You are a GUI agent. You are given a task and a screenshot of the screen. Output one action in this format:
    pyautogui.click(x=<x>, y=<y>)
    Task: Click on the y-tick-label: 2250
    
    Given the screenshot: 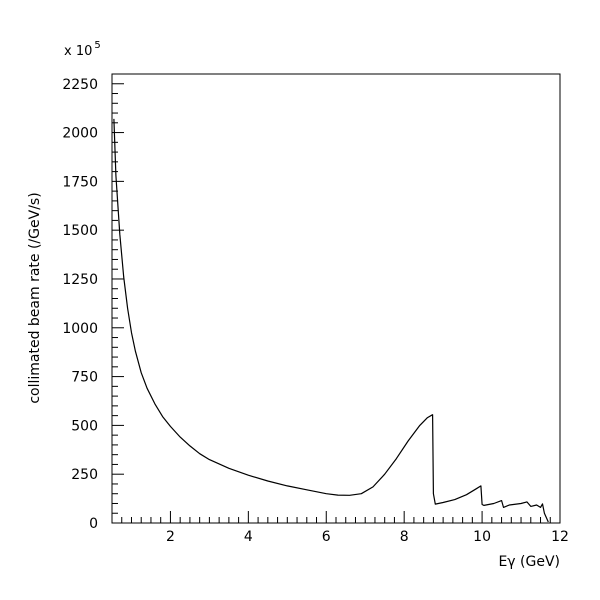 What is the action you would take?
    pyautogui.click(x=80, y=85)
    